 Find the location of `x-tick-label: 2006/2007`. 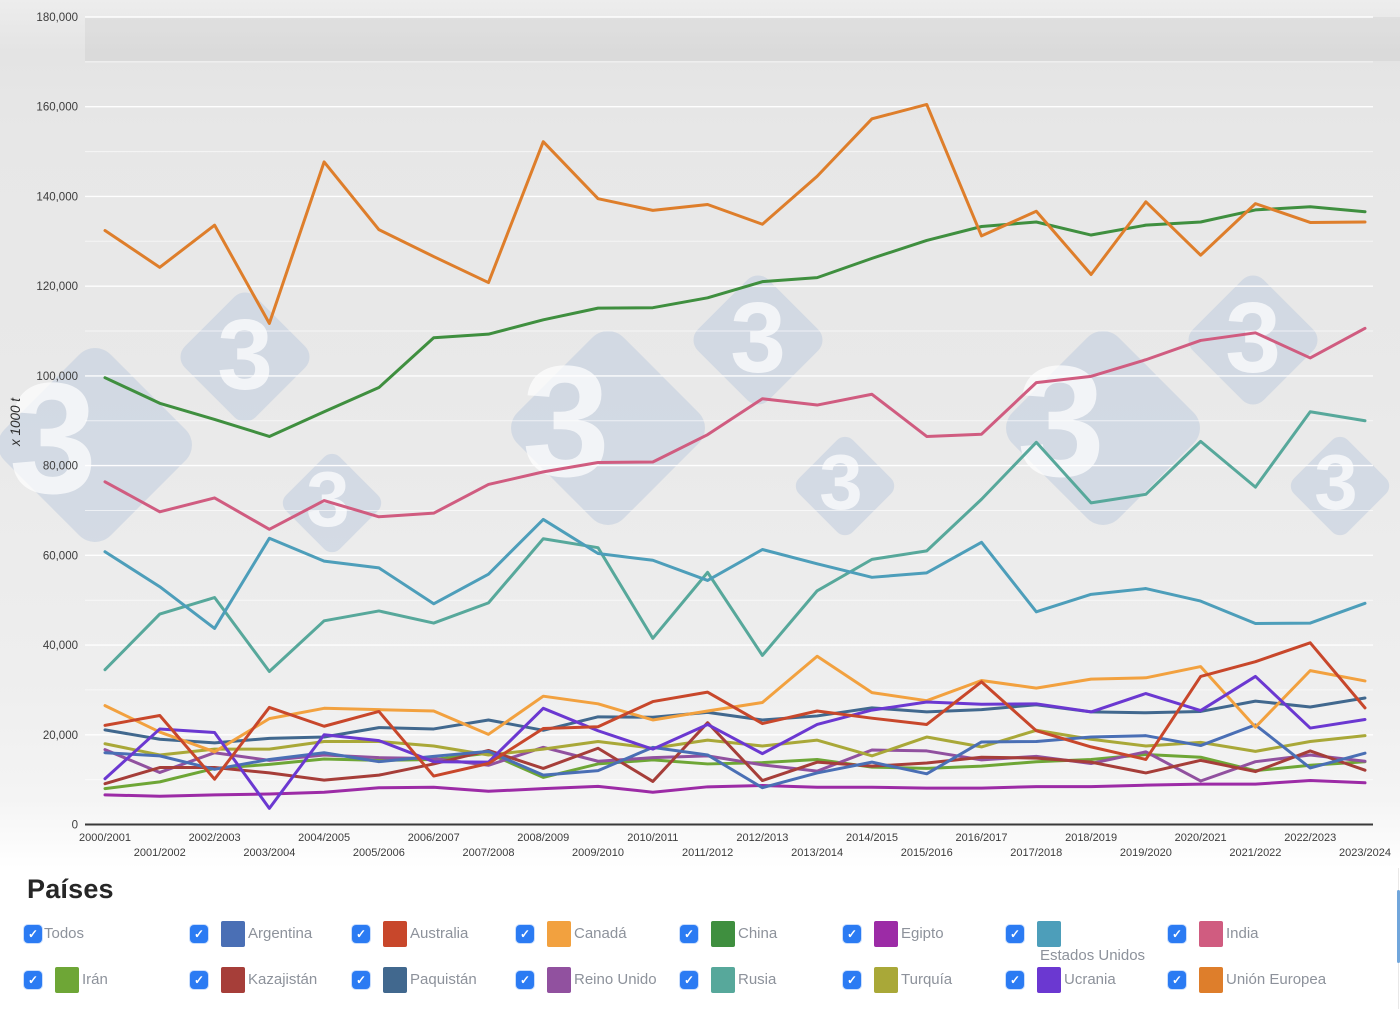

x-tick-label: 2006/2007 is located at coordinates (434, 838).